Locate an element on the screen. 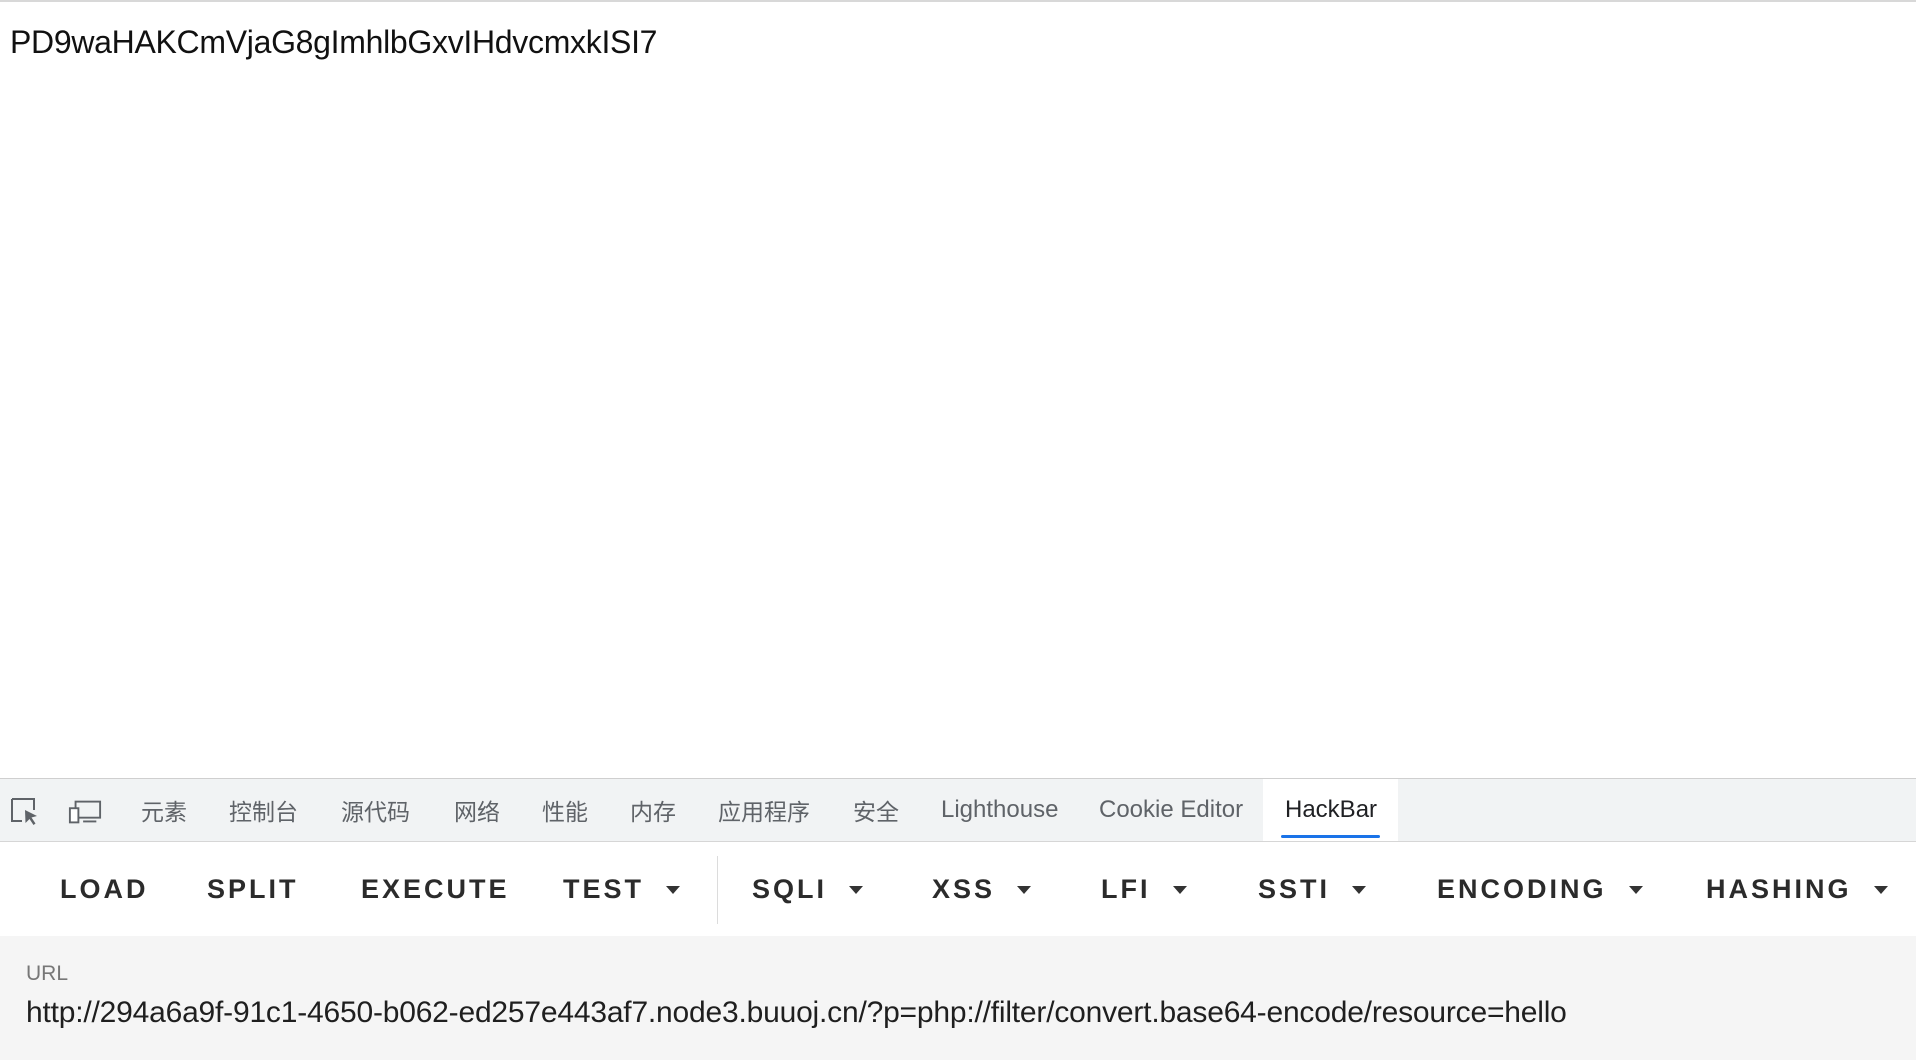 The height and width of the screenshot is (1060, 1916). xss-dropdown-button: XSS is located at coordinates (982, 889).